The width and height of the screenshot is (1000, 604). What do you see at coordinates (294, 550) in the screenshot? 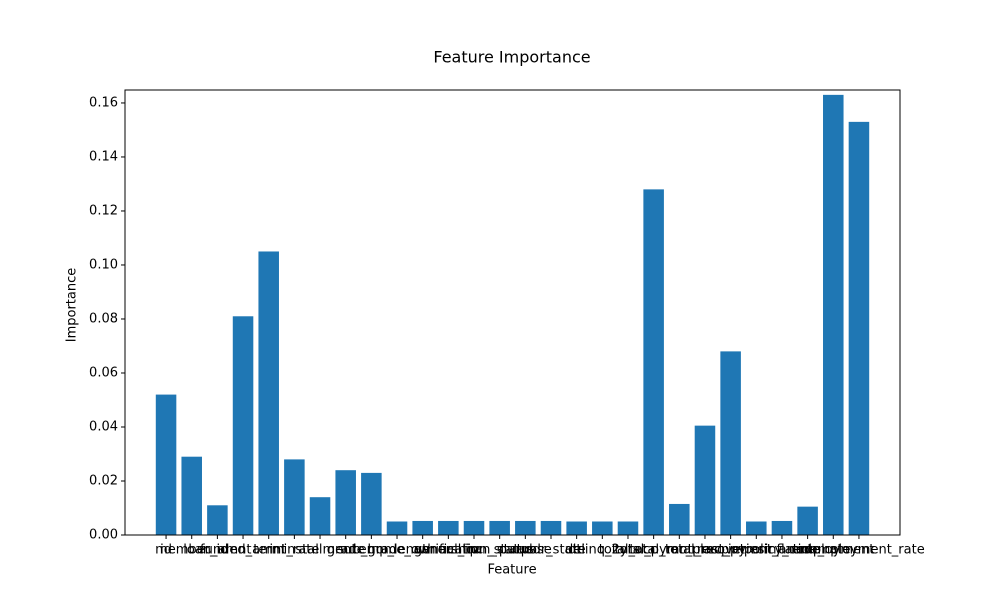
I see `x-tick-label: int_rate` at bounding box center [294, 550].